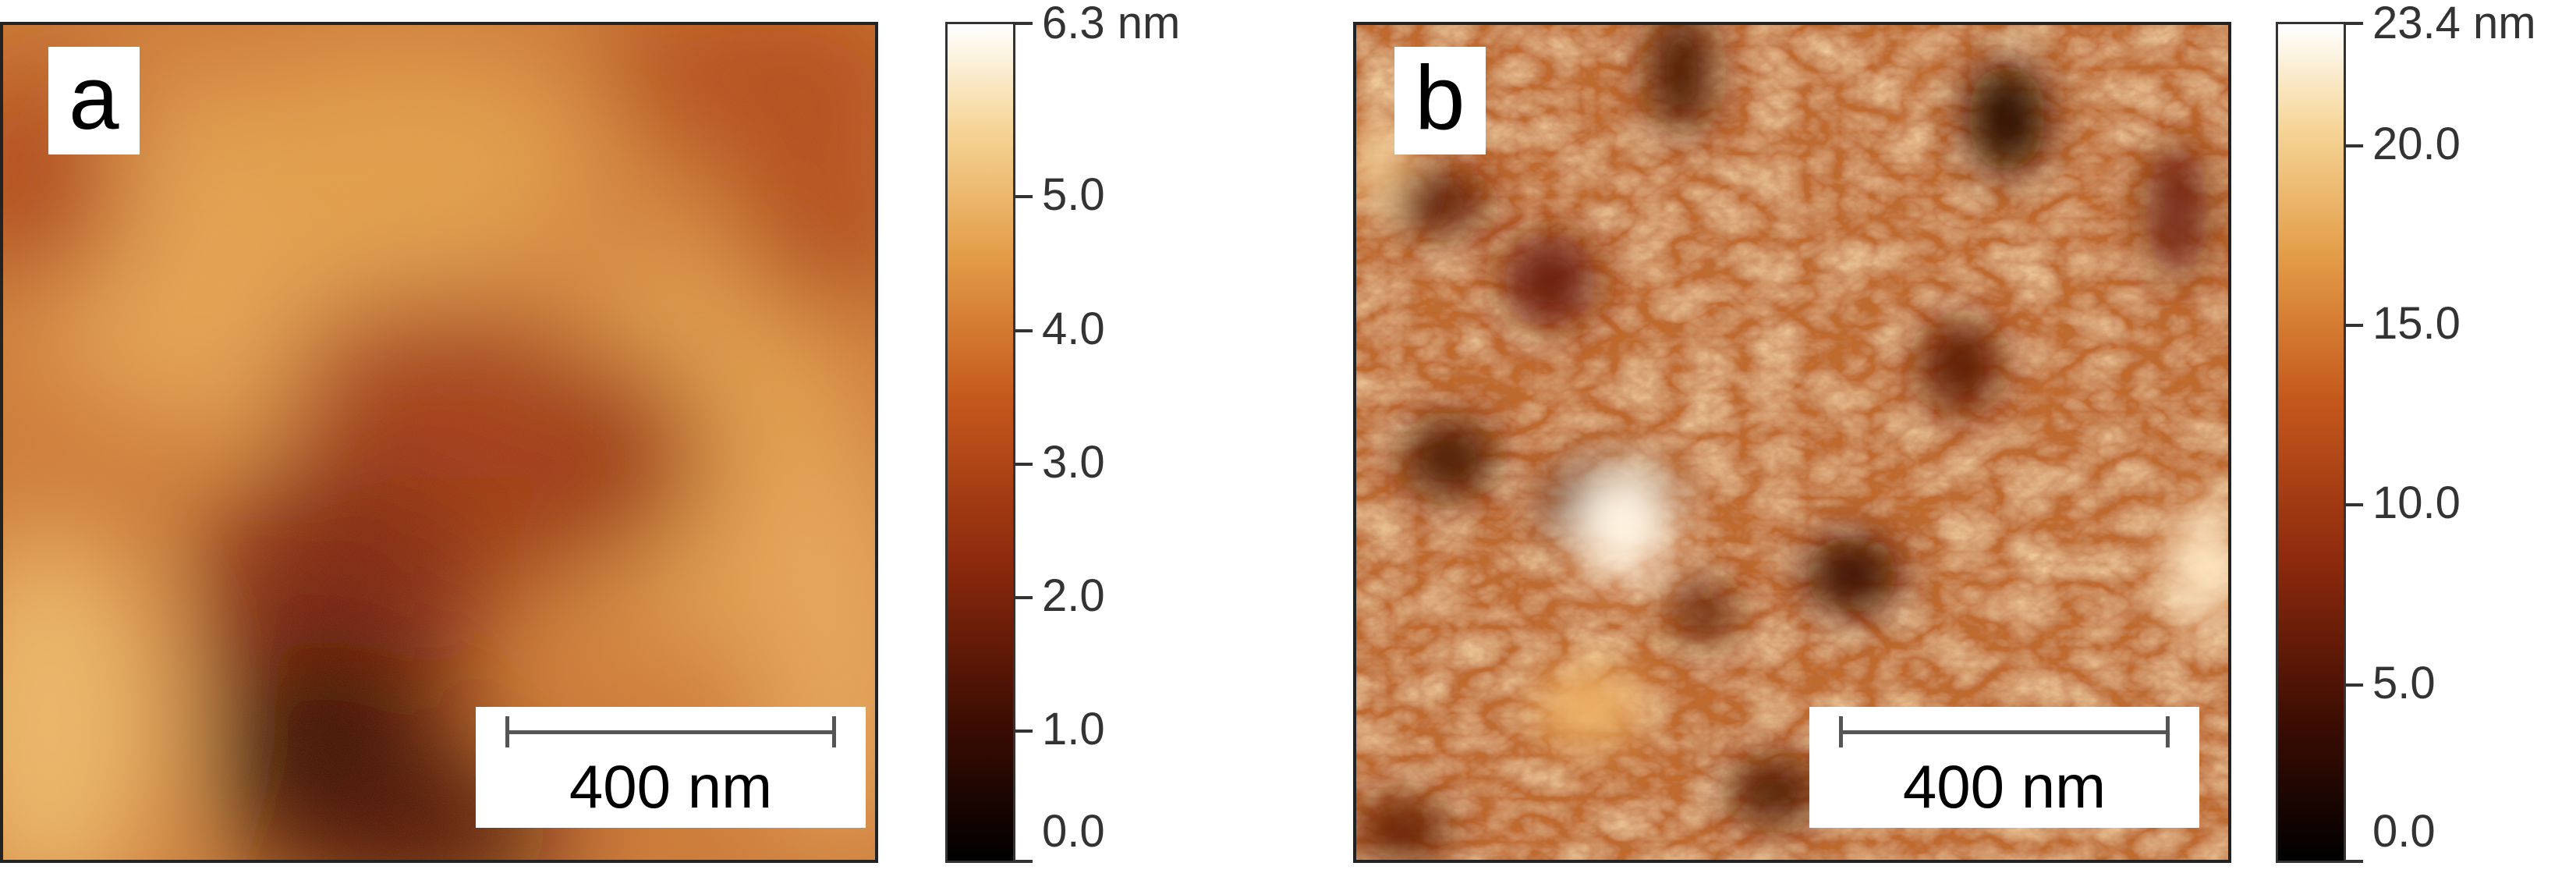 Image resolution: width=2576 pixels, height=884 pixels. Describe the element at coordinates (2417, 323) in the screenshot. I see `colorbar-tick-label-b: 15.0` at that location.